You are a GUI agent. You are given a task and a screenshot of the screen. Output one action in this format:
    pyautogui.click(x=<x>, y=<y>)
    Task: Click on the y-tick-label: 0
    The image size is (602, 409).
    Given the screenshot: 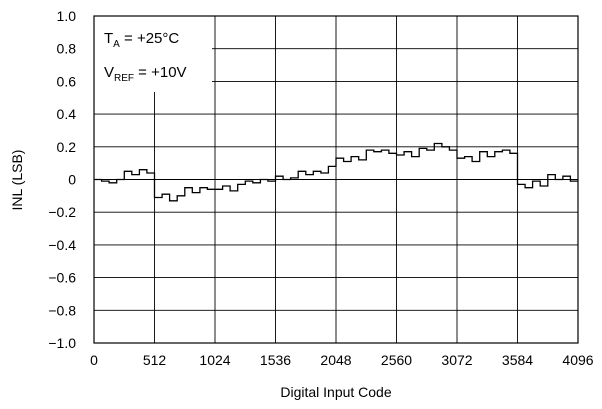 What is the action you would take?
    pyautogui.click(x=72, y=180)
    